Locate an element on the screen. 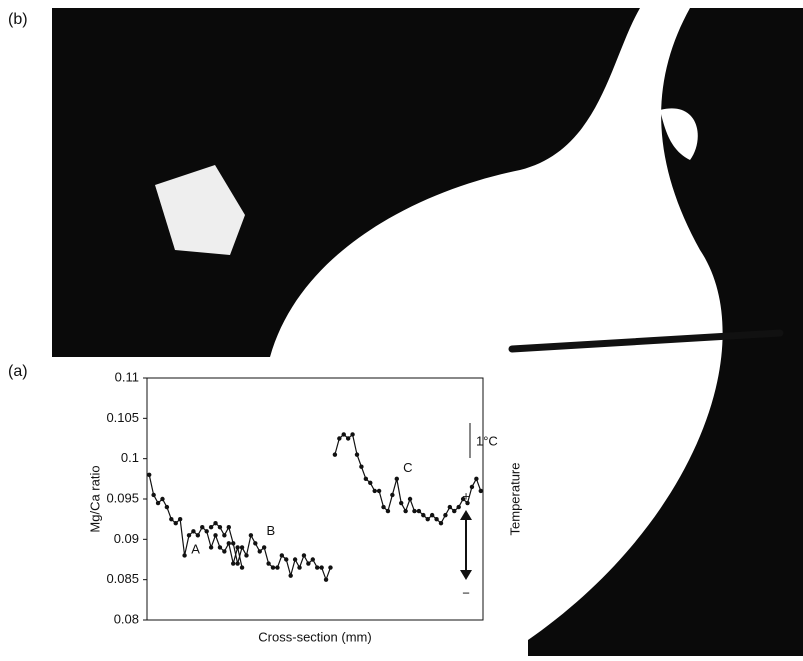 The image size is (803, 661). y-axis-label: Mg/Ca ratio is located at coordinates (94, 498).